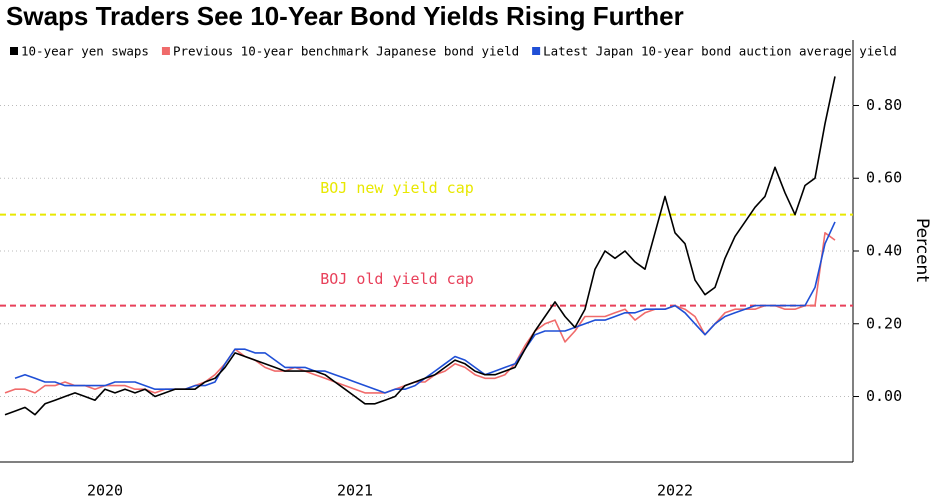 The height and width of the screenshot is (504, 941). Describe the element at coordinates (397, 188) in the screenshot. I see `reference-label: BOJ new yield cap` at that location.